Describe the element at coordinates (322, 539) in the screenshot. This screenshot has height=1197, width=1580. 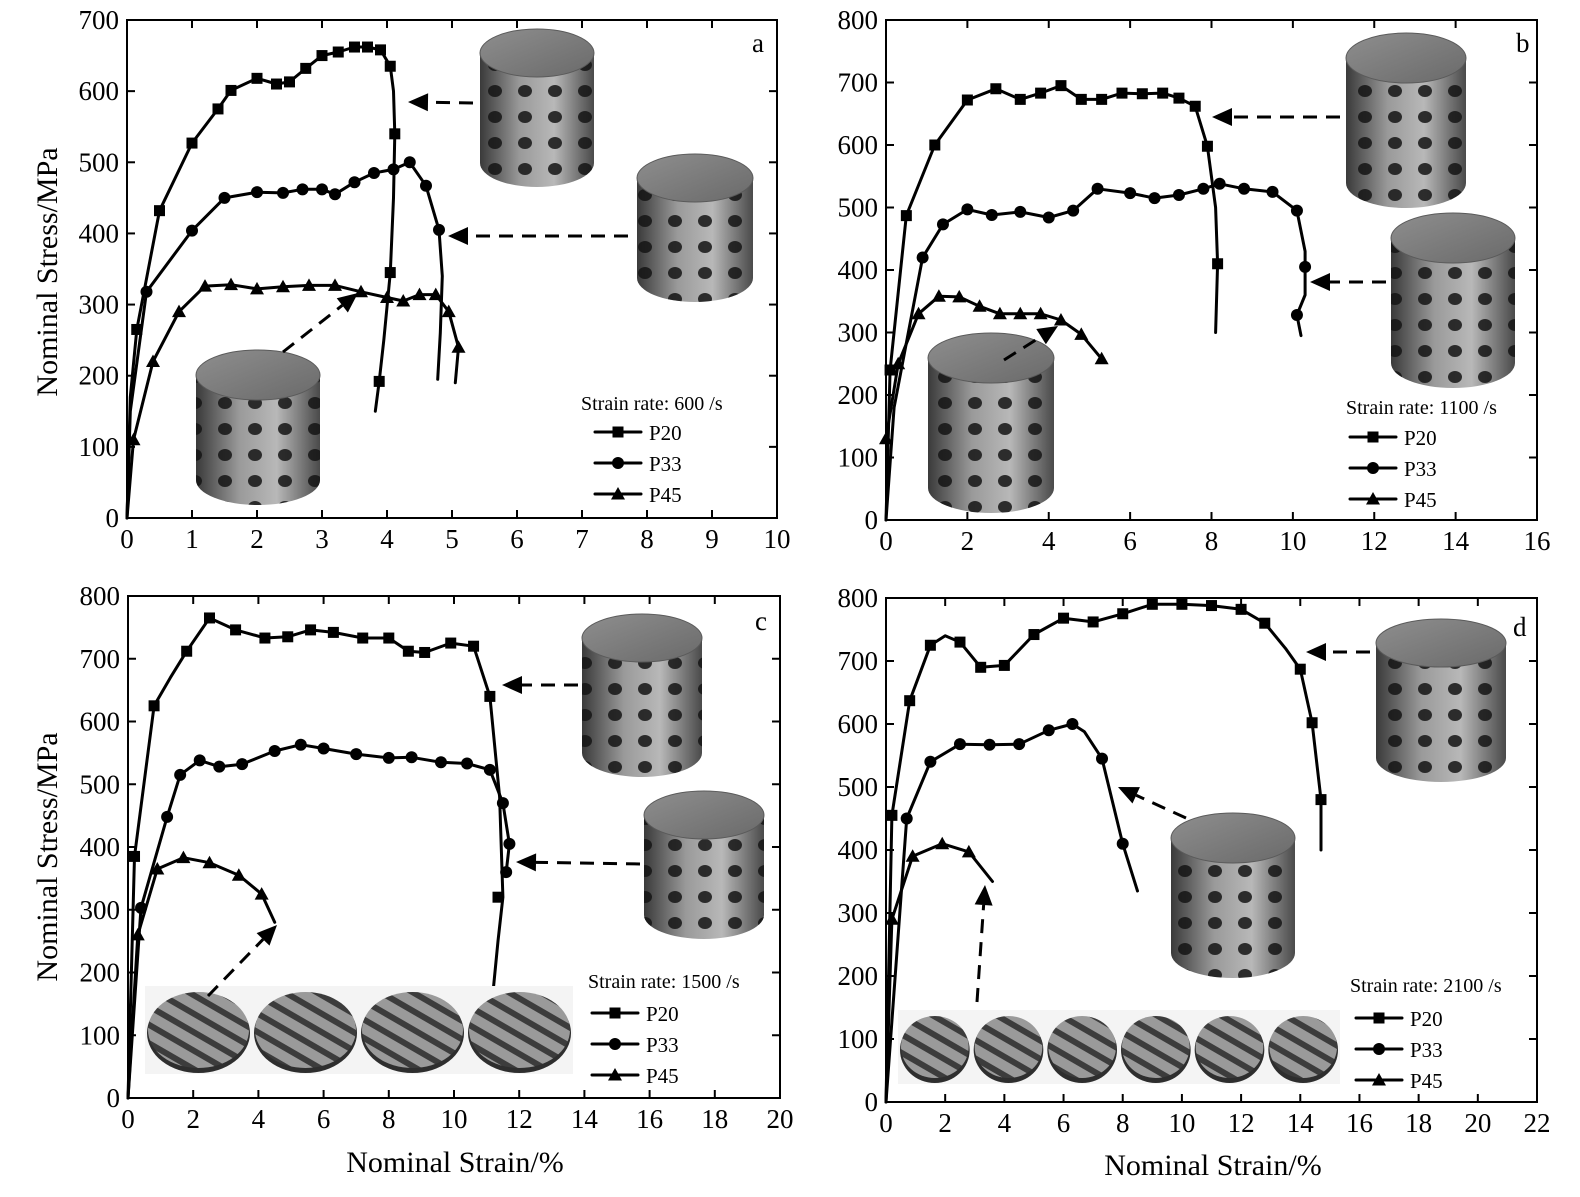
I see `x-tick-label-a: 3` at that location.